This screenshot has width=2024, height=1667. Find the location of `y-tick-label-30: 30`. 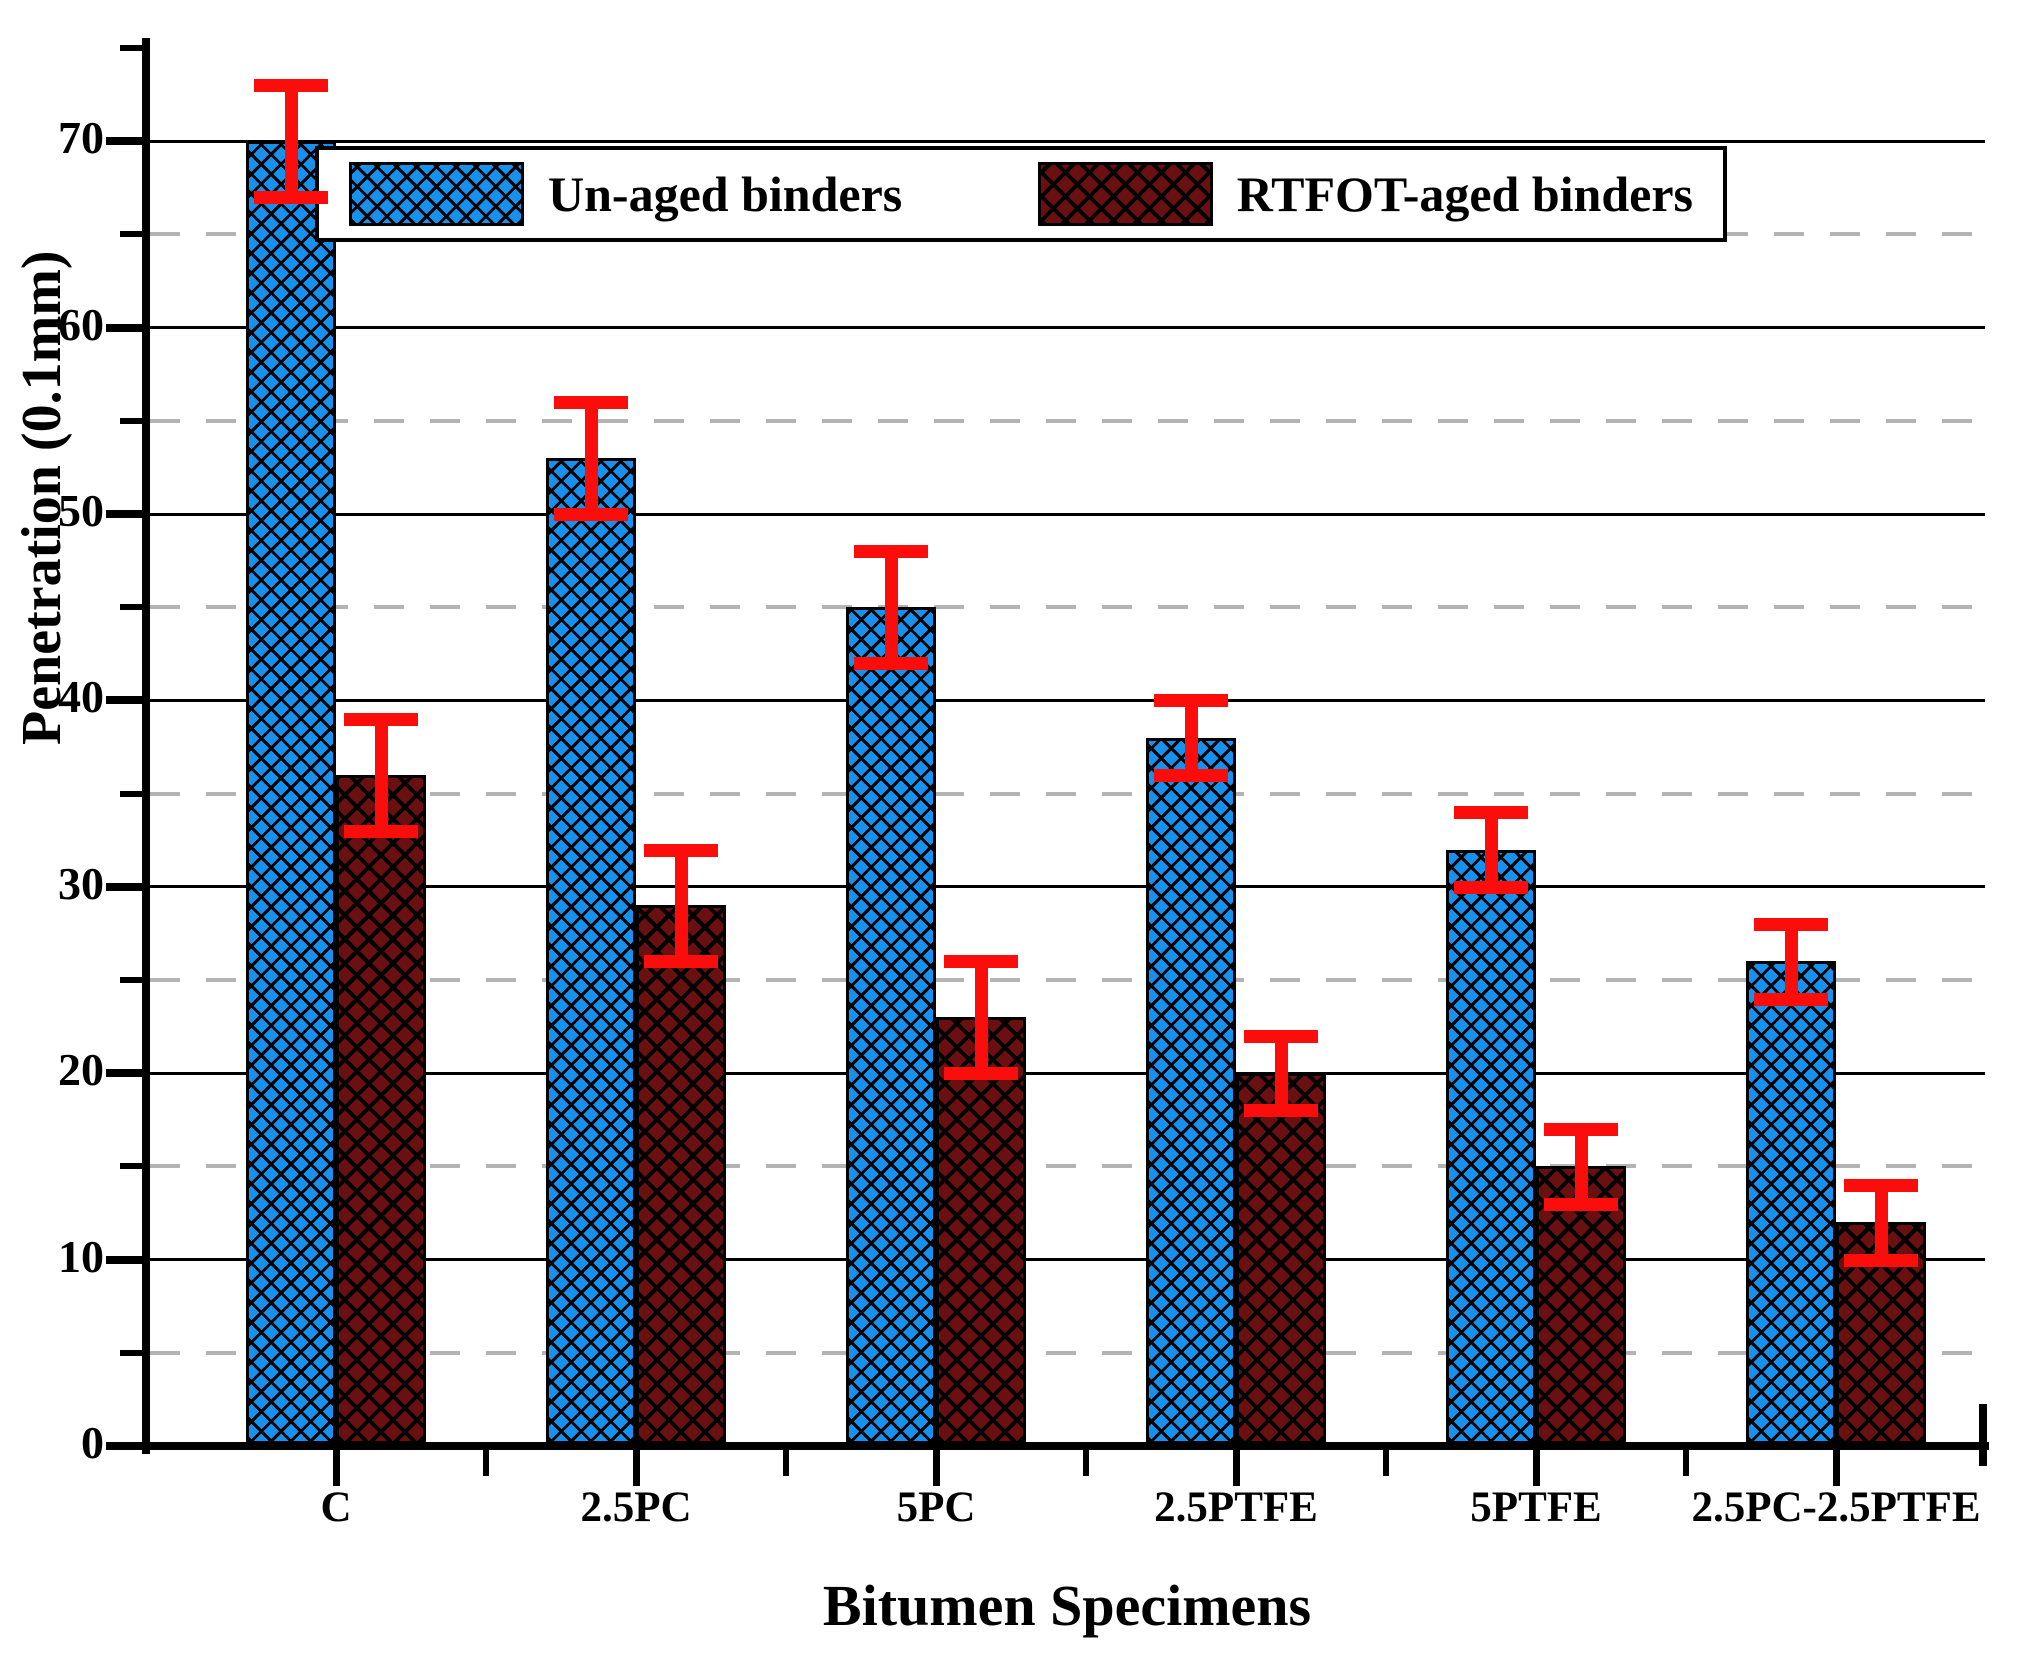

y-tick-label-30: 30 is located at coordinates (81, 883).